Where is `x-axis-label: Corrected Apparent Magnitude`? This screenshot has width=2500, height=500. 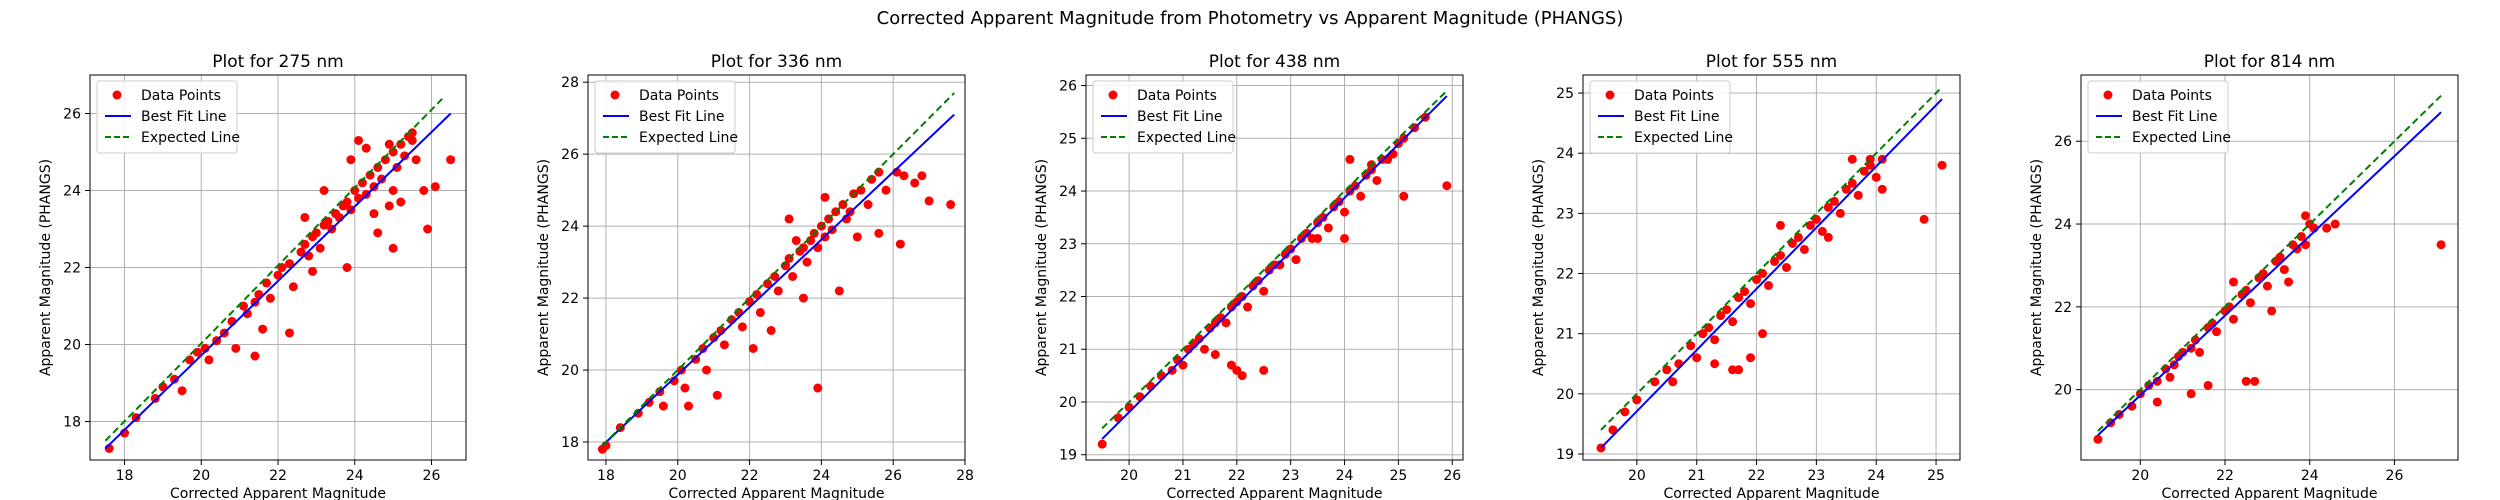 x-axis-label: Corrected Apparent Magnitude is located at coordinates (278, 493).